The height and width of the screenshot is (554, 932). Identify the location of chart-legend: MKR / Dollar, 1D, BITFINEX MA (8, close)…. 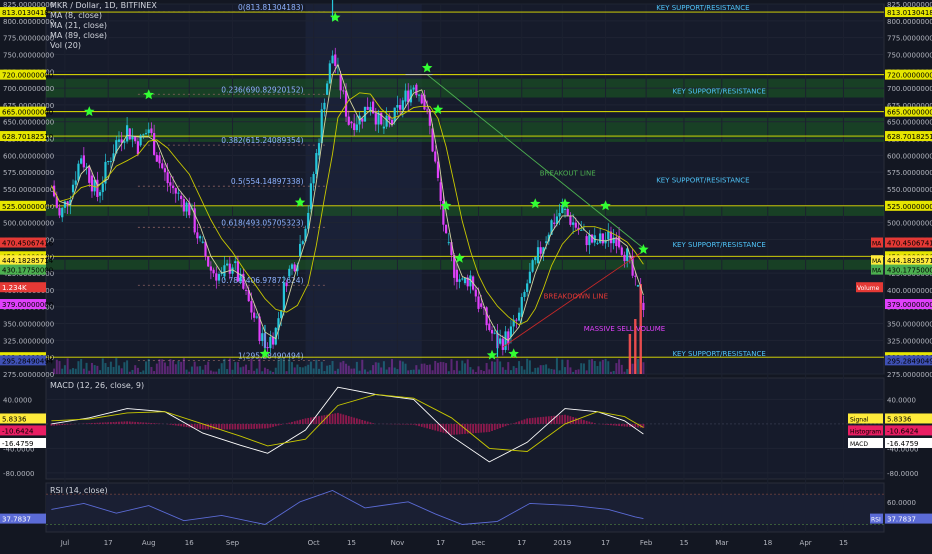
(103, 26).